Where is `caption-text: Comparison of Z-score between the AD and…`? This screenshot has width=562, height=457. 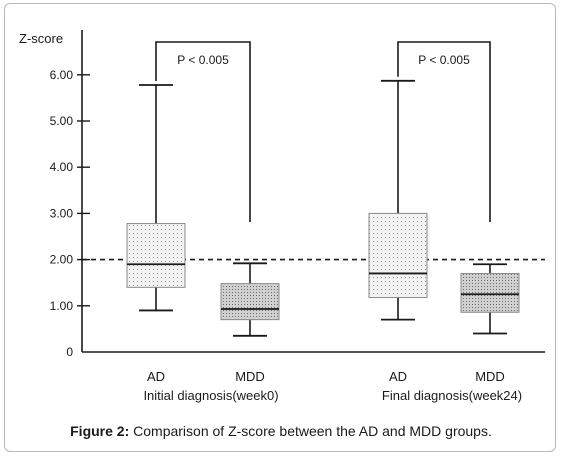
caption-text: Comparison of Z-score between the AD and… is located at coordinates (310, 431).